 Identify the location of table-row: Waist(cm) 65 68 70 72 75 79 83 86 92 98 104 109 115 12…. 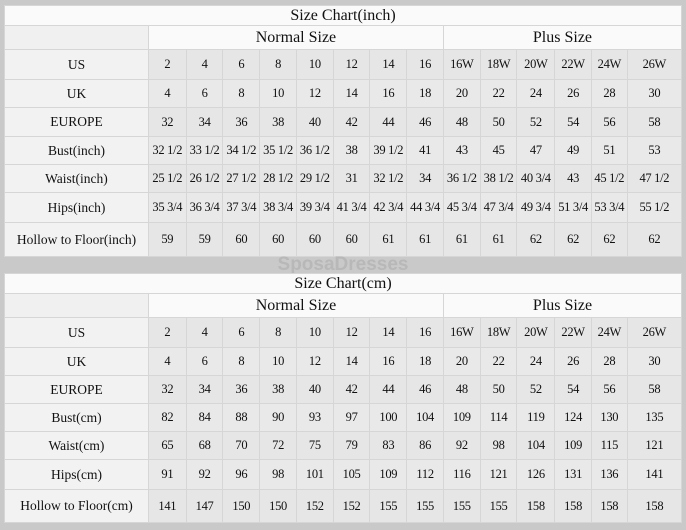
(343, 445).